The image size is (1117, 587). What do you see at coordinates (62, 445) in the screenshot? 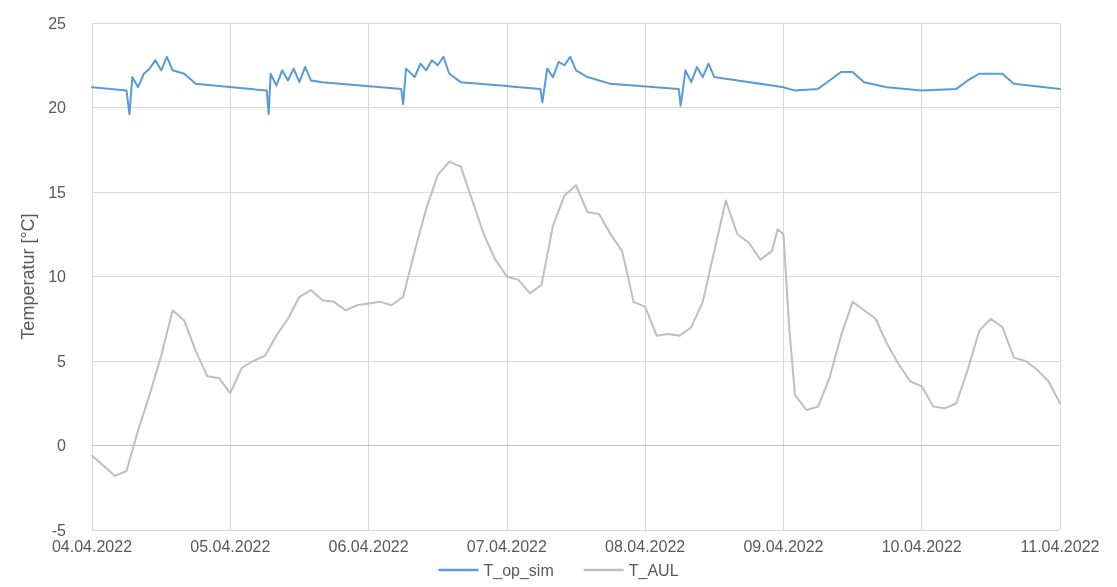
I see `y-tick-label: 0` at bounding box center [62, 445].